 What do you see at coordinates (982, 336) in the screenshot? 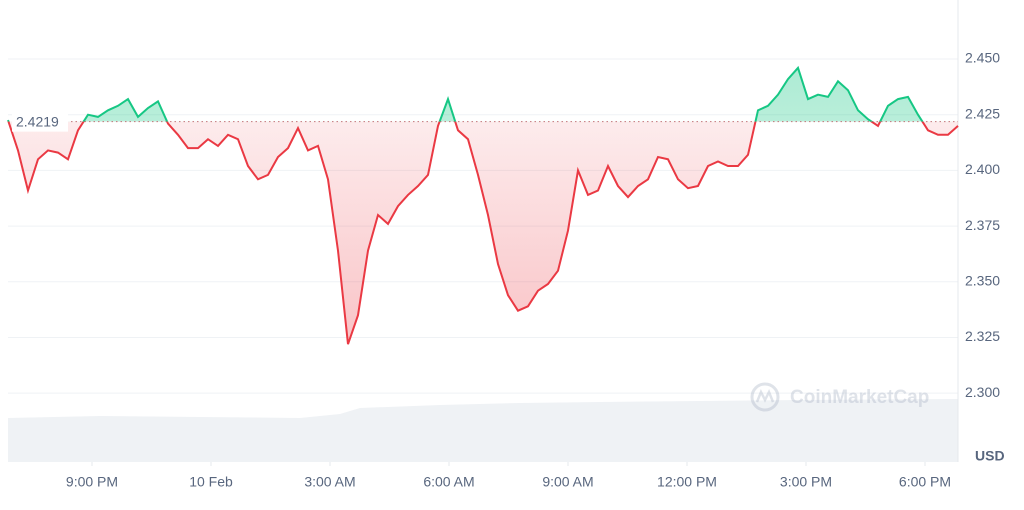
I see `y-tick-label: 2.325` at bounding box center [982, 336].